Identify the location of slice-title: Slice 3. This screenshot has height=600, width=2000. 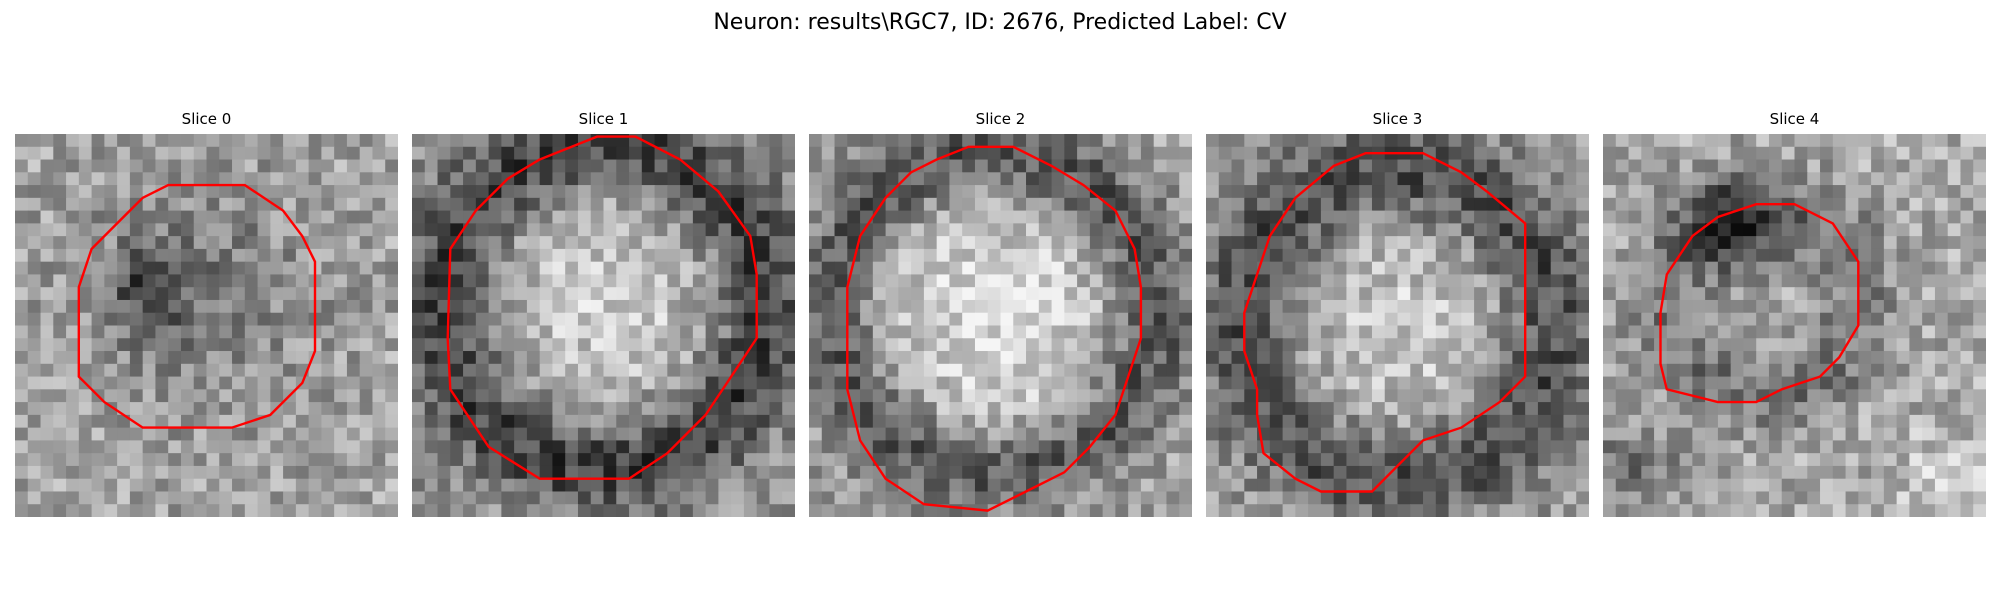
(1397, 119).